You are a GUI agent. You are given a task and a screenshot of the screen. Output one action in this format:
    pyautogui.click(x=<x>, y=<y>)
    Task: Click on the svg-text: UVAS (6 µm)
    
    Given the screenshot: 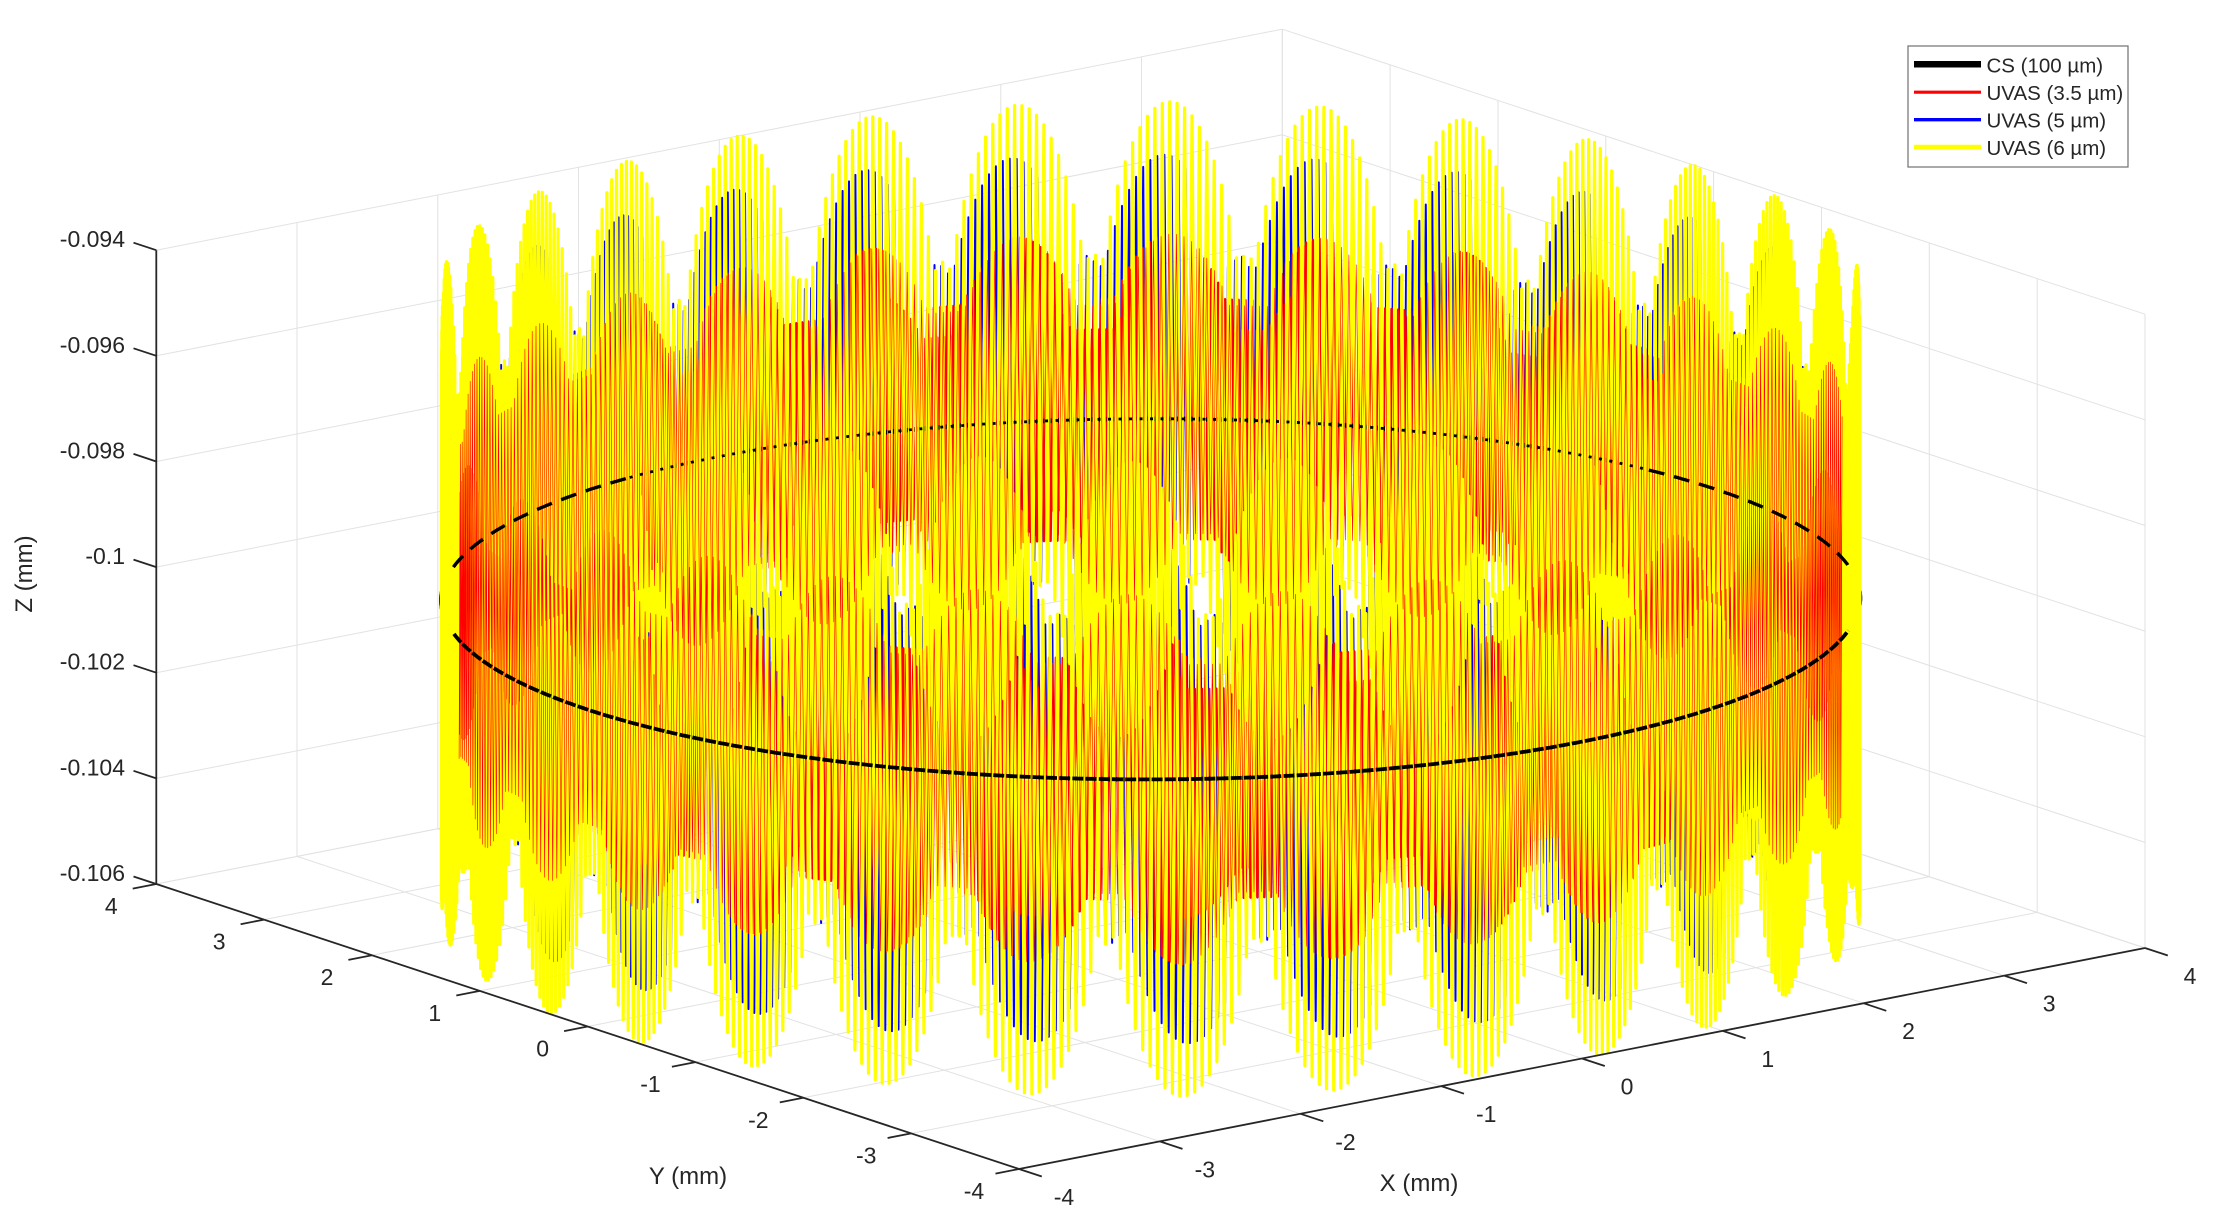 What is the action you would take?
    pyautogui.click(x=2047, y=148)
    